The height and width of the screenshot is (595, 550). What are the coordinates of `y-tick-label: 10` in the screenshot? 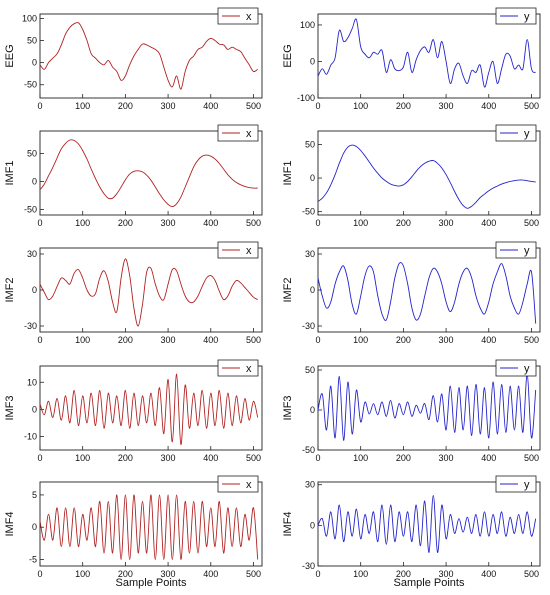 It's located at (32, 382).